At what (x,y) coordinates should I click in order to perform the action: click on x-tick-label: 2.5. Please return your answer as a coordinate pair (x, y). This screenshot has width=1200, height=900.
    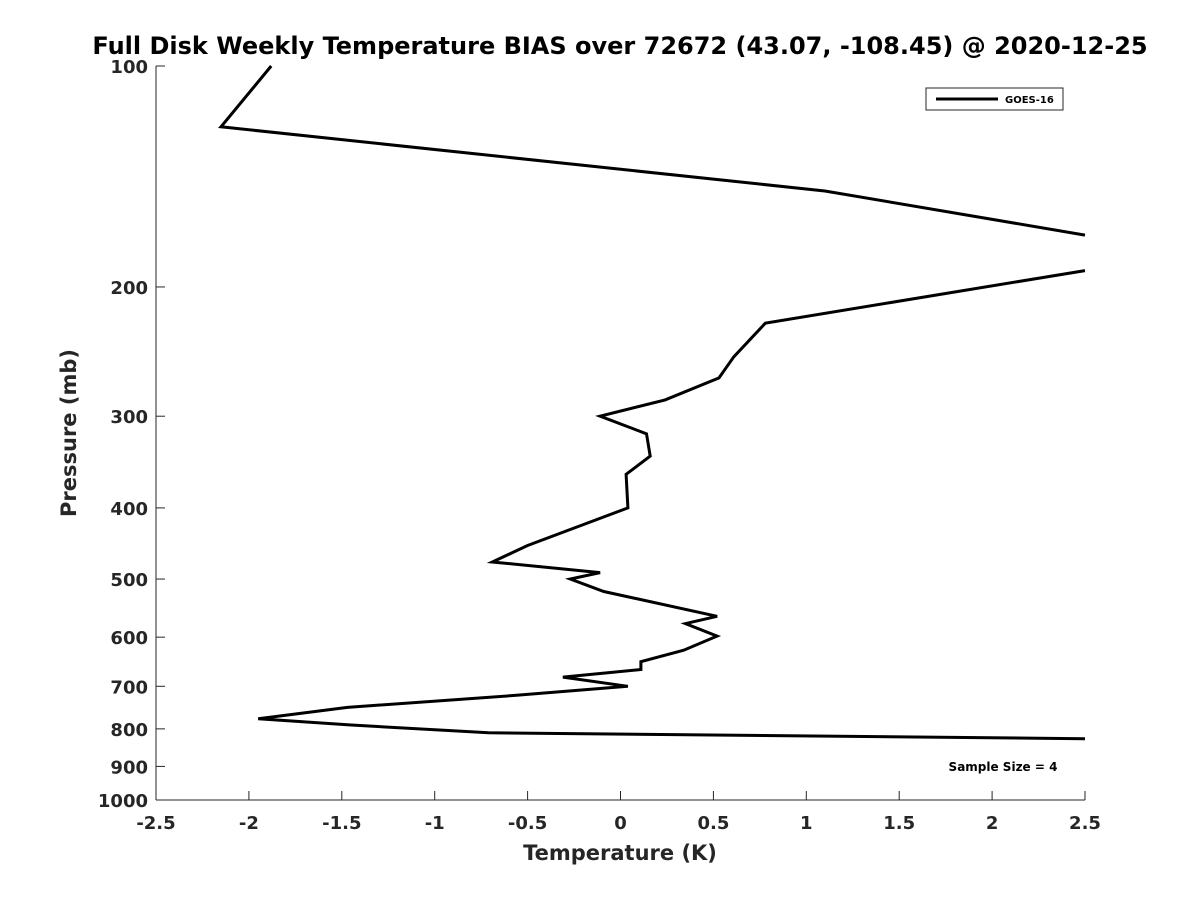
    Looking at the image, I should click on (1085, 823).